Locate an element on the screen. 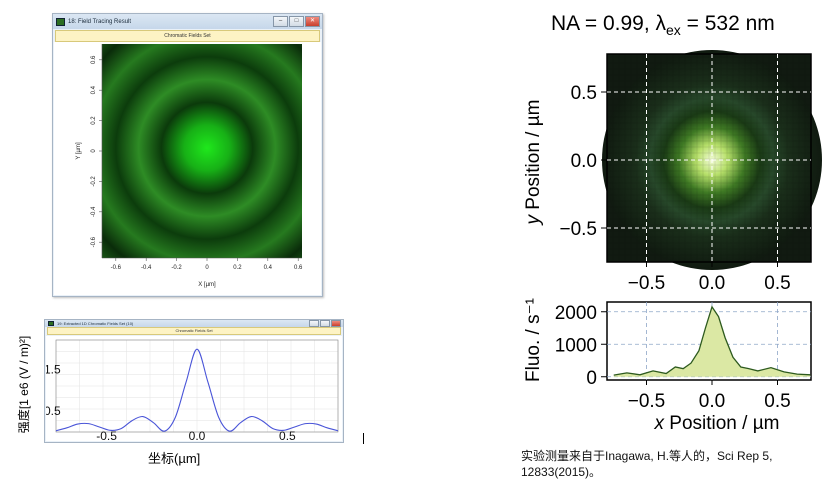 This screenshot has height=486, width=840. profile-y-label-wrap: 强度[1 e6 (V / m)²] is located at coordinates (22, 383).